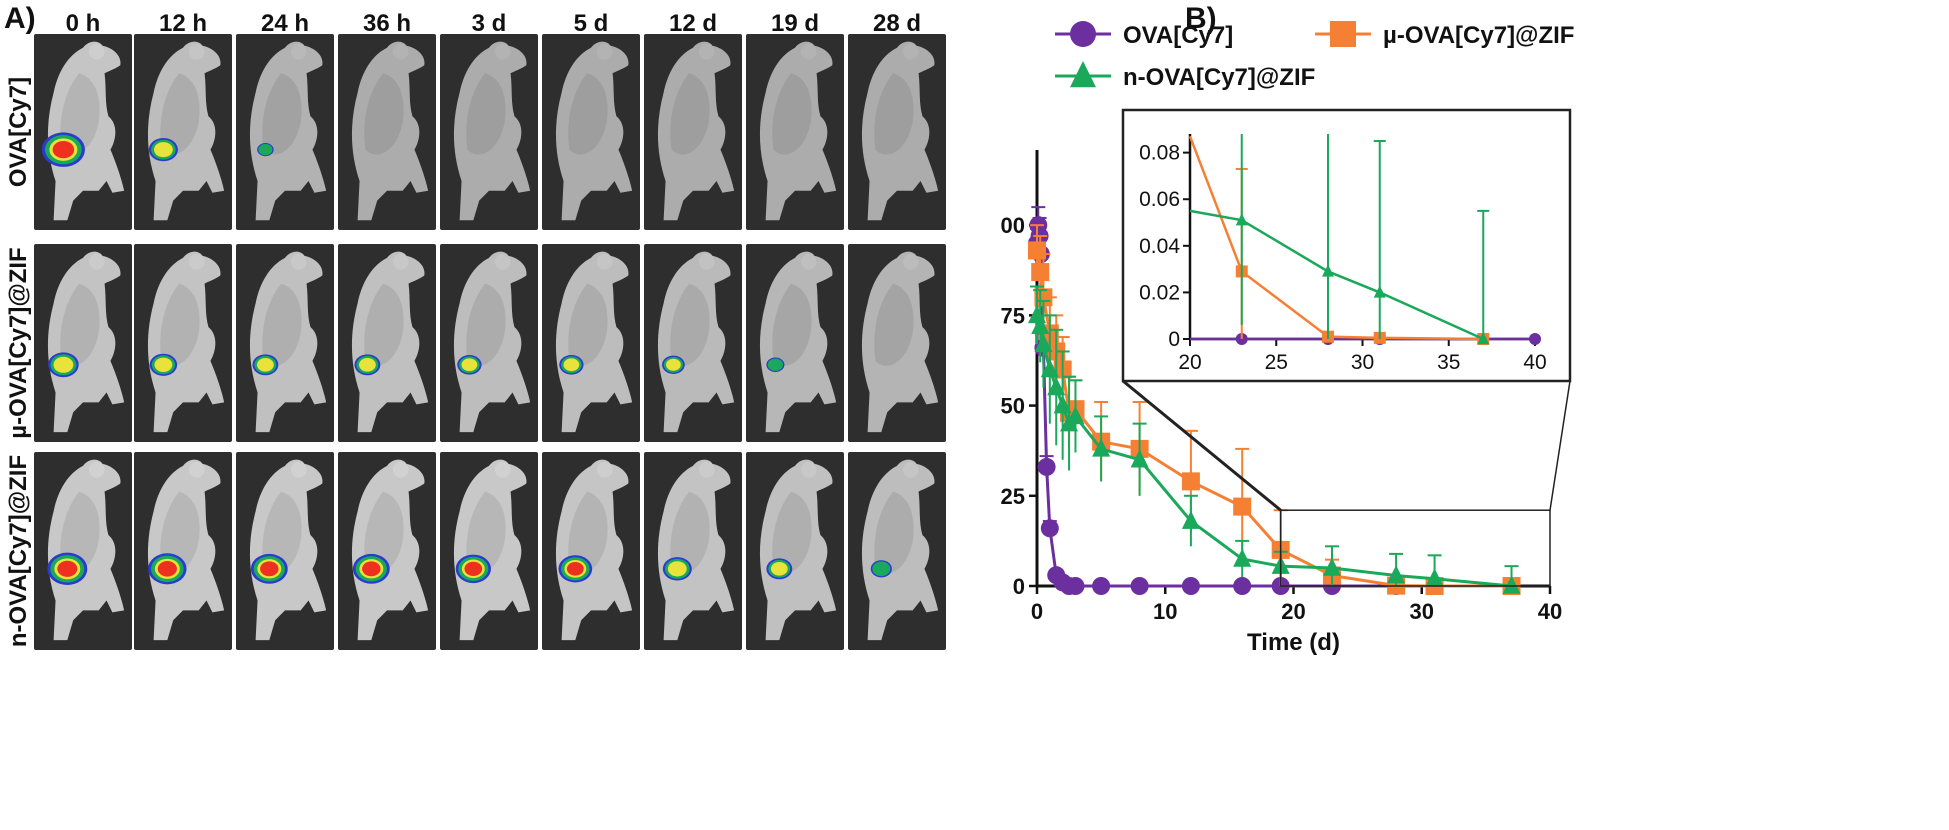 The image size is (1949, 830). I want to click on inset-y-tick-label: 0, so click(1174, 339).